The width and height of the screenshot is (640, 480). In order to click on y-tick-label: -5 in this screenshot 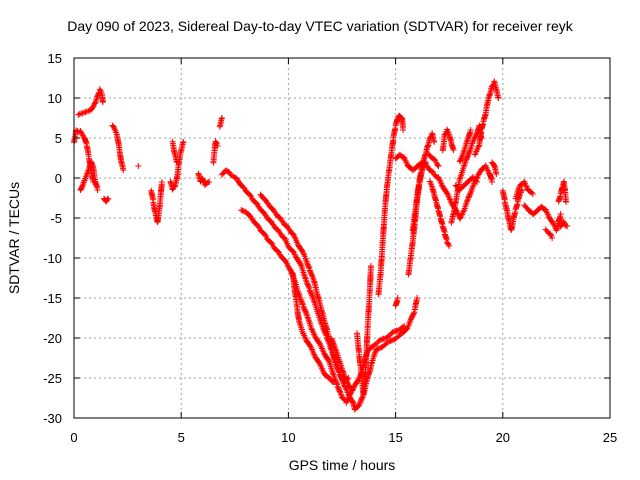, I will do `click(56, 218)`.